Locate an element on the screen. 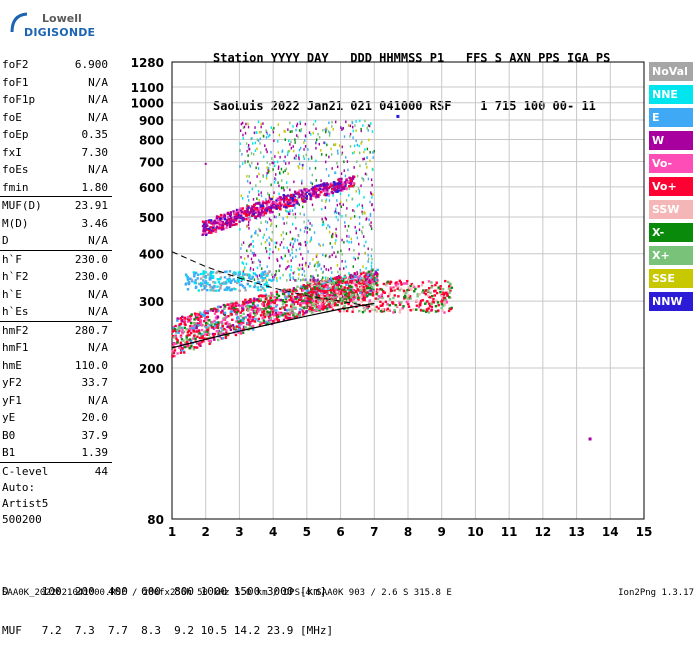 The height and width of the screenshot is (650, 700). param-name: yF2 is located at coordinates (12, 382).